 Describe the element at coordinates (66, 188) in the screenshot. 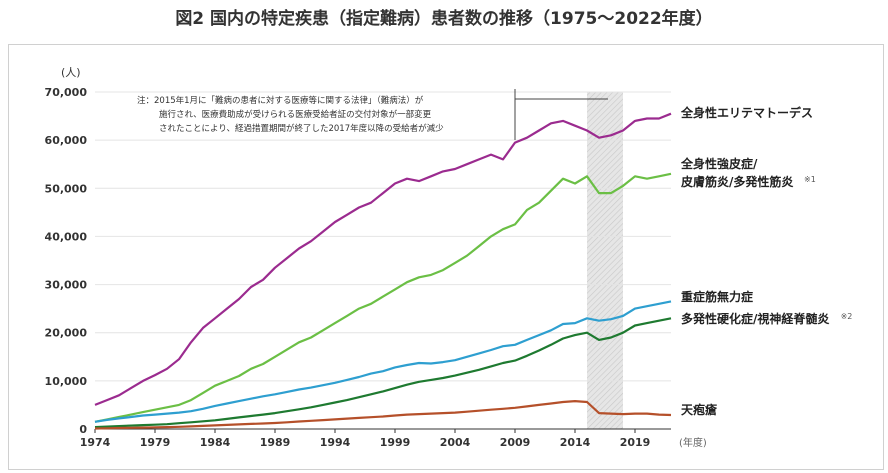

I see `y-tick-label: 50,000` at that location.